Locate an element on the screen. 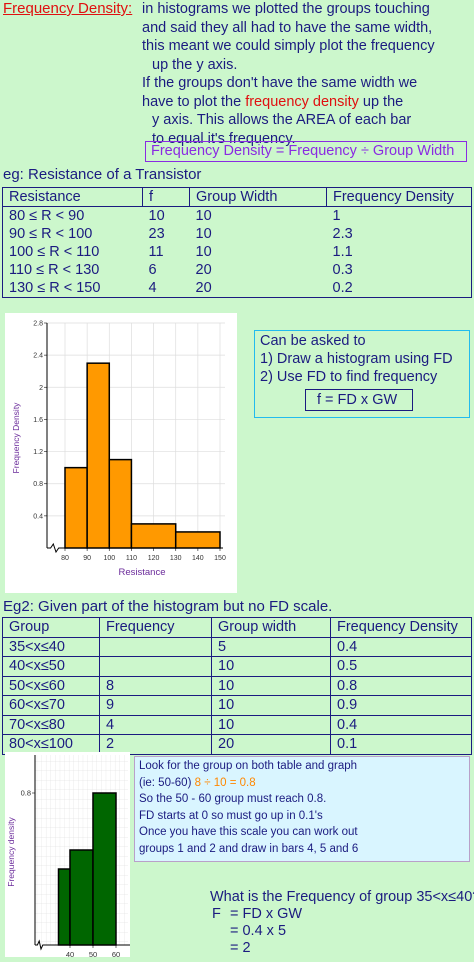 The width and height of the screenshot is (474, 962). cell: 5 is located at coordinates (271, 646).